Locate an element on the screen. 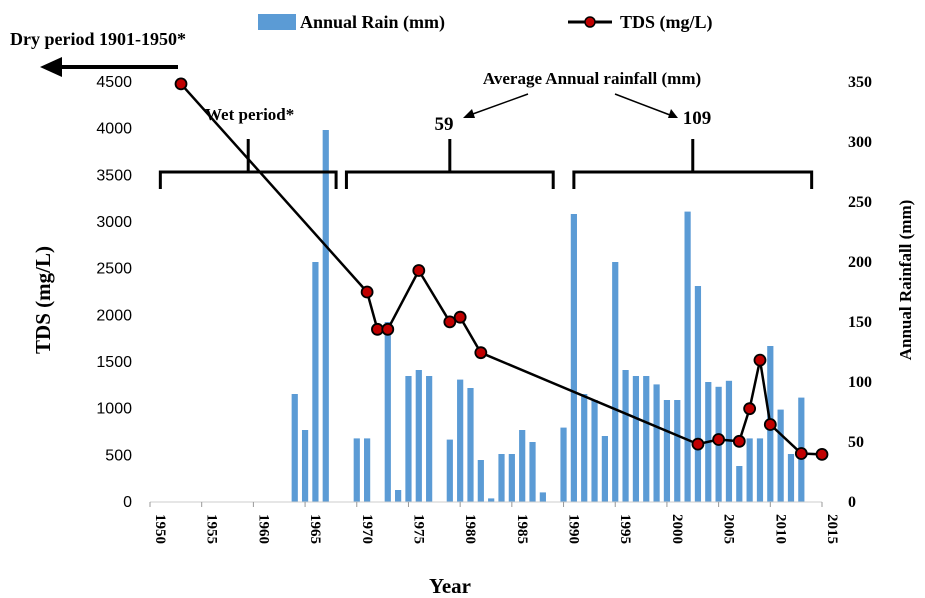 Image resolution: width=925 pixels, height=598 pixels. y-left-tick-label-4500: 4500 is located at coordinates (114, 82).